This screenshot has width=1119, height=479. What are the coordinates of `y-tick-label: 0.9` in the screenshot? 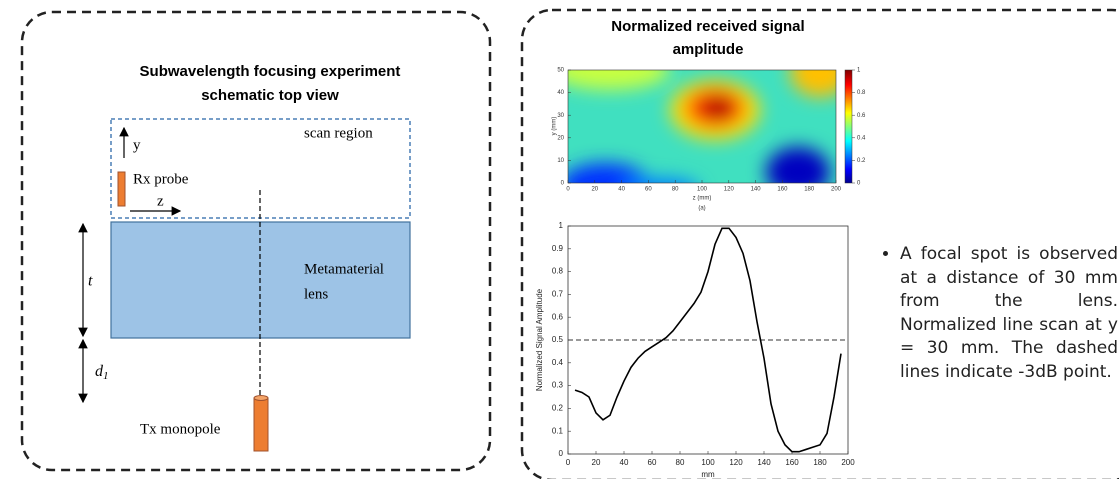 It's located at (558, 248).